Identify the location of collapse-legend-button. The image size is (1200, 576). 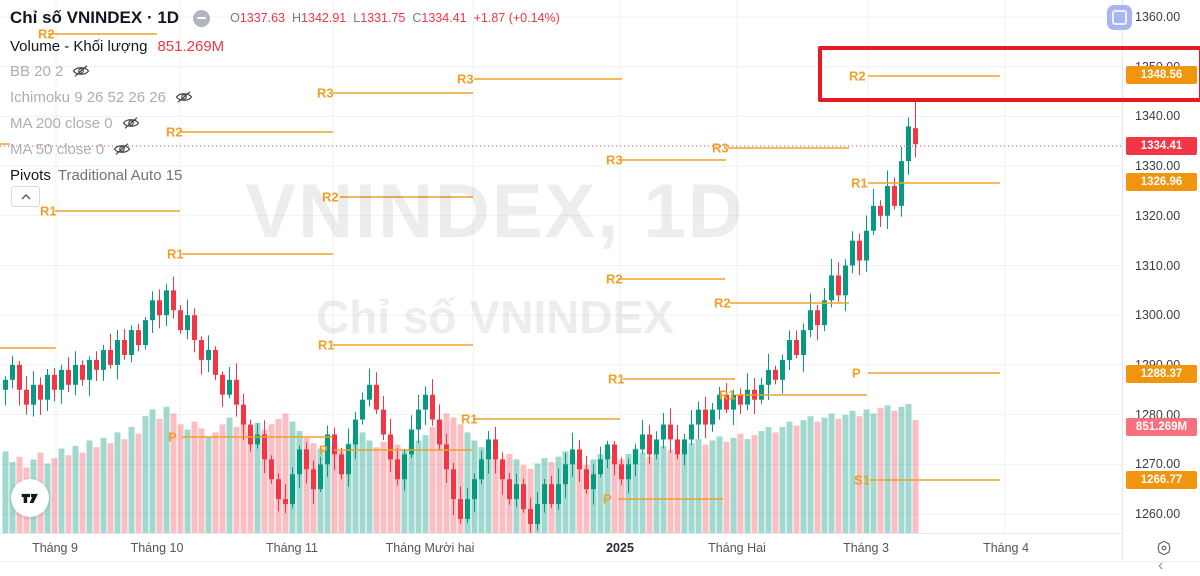
(25, 196).